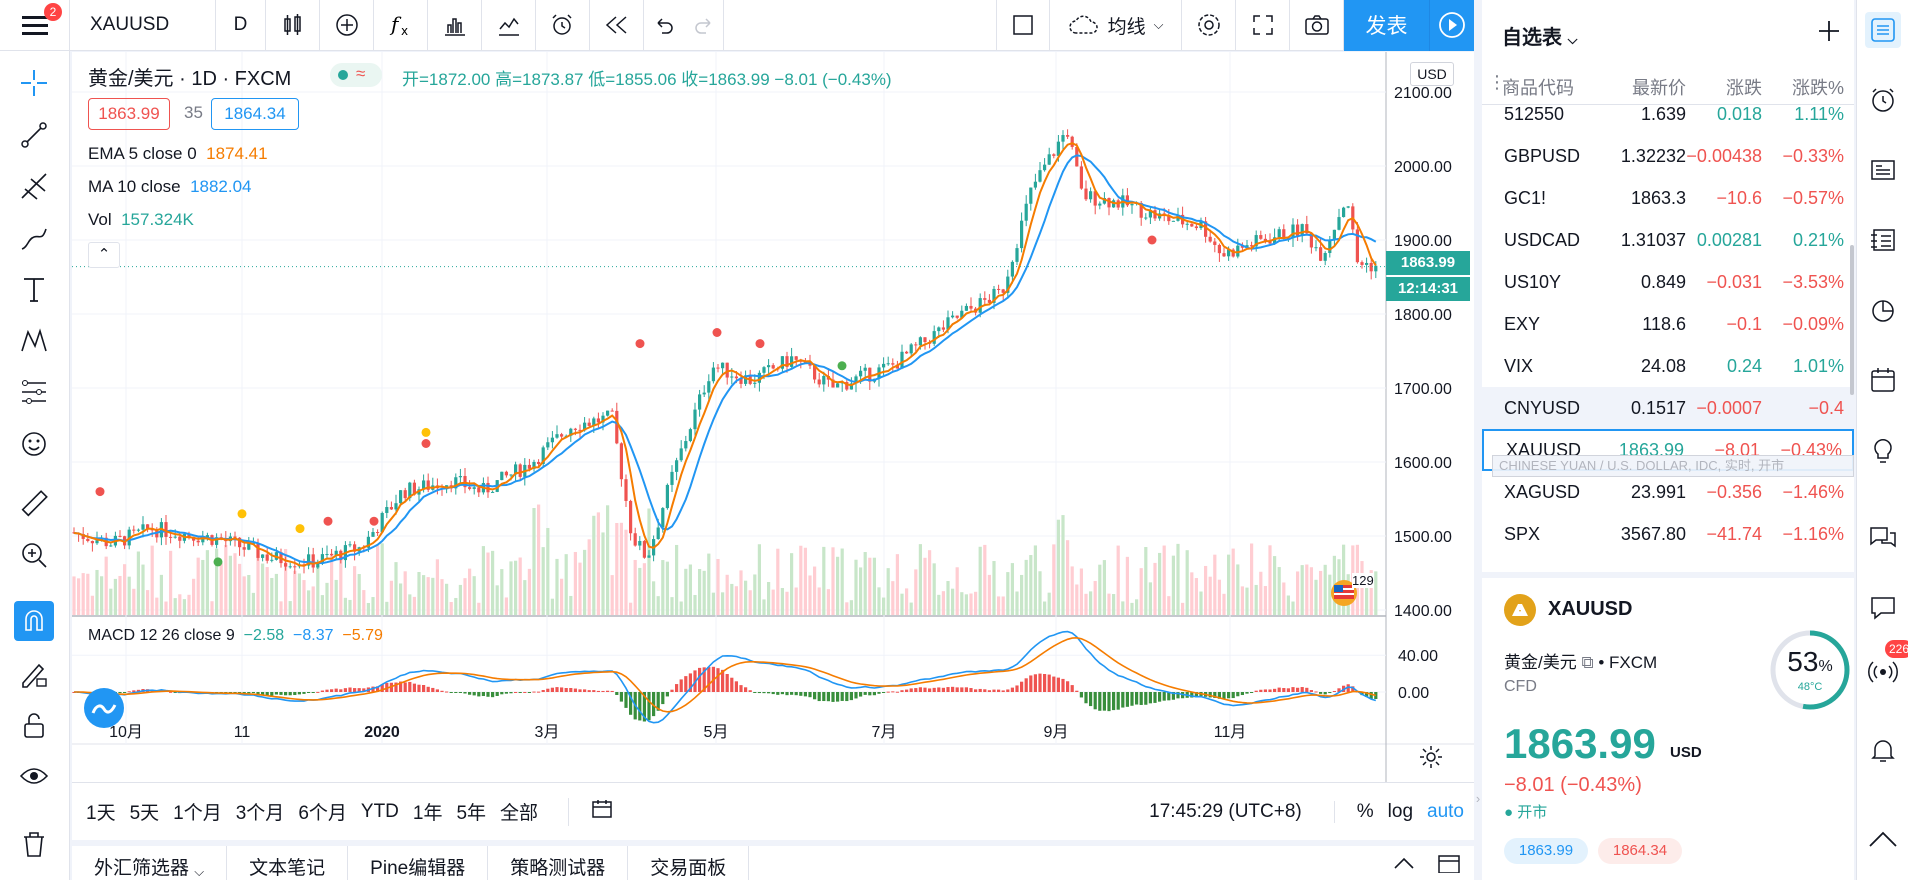  I want to click on prediction-tool, so click(34, 392).